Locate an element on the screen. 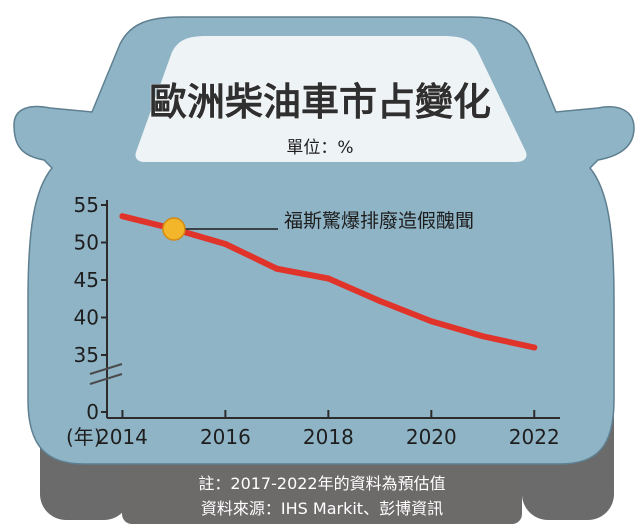 The image size is (640, 530). y-tick-label: 0 is located at coordinates (92, 412).